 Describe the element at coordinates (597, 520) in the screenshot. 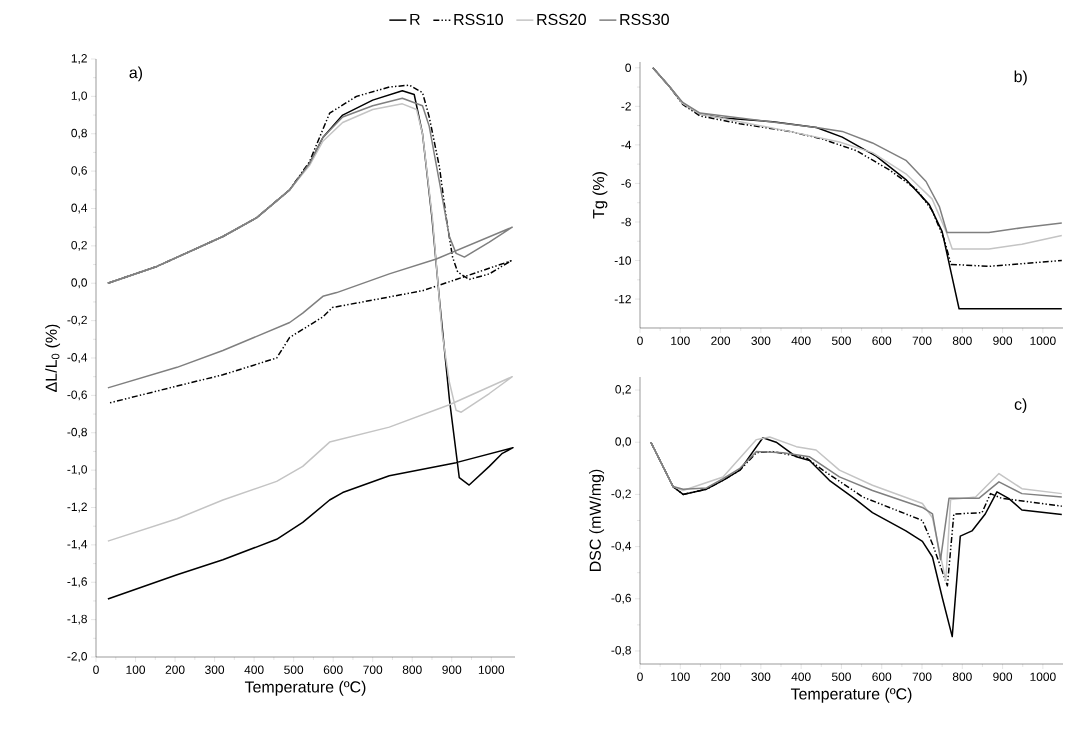

I see `y-axis-title: DSC (mW/mg)` at that location.